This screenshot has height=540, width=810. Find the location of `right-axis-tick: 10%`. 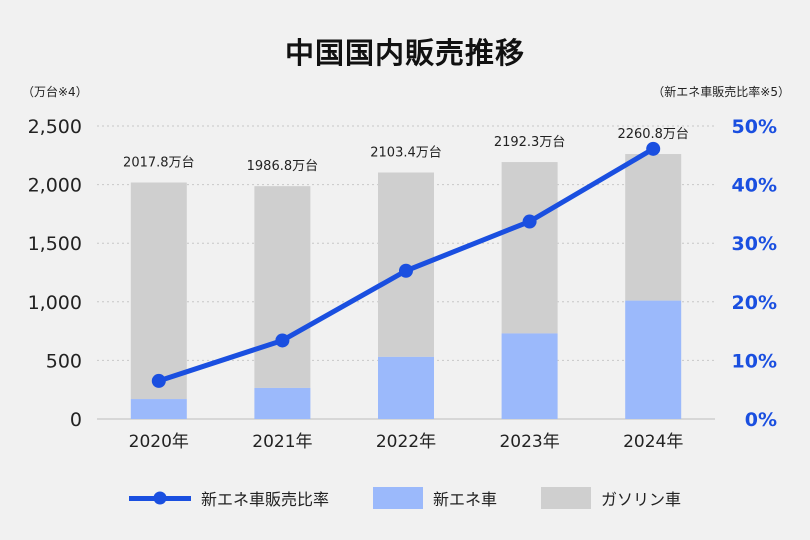

right-axis-tick: 10% is located at coordinates (754, 361).